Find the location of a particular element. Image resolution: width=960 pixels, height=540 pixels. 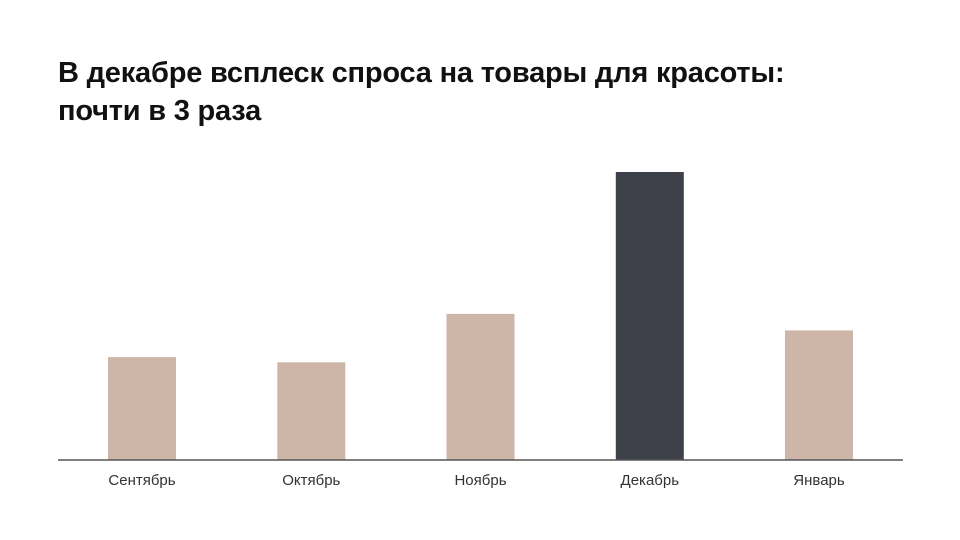

x-tick-labels-group: Сентябрь Октябрь Ноябрь Декабрь Январь is located at coordinates (476, 480).